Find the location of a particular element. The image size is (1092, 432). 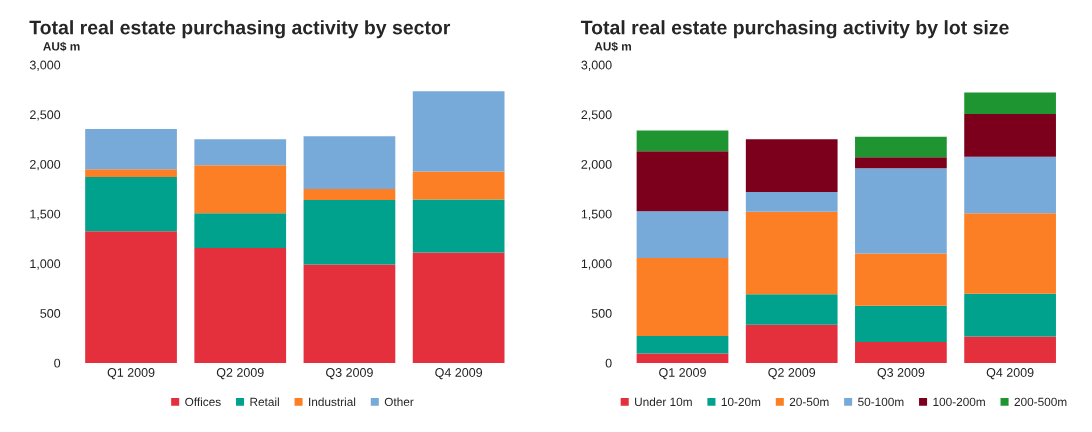

legend-label: Under 10m is located at coordinates (663, 402).